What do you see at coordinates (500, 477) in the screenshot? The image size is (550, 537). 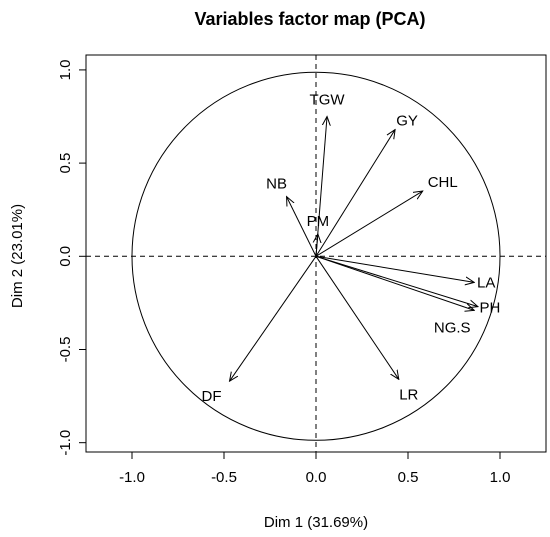 I see `x-tick-label: 1.0` at bounding box center [500, 477].